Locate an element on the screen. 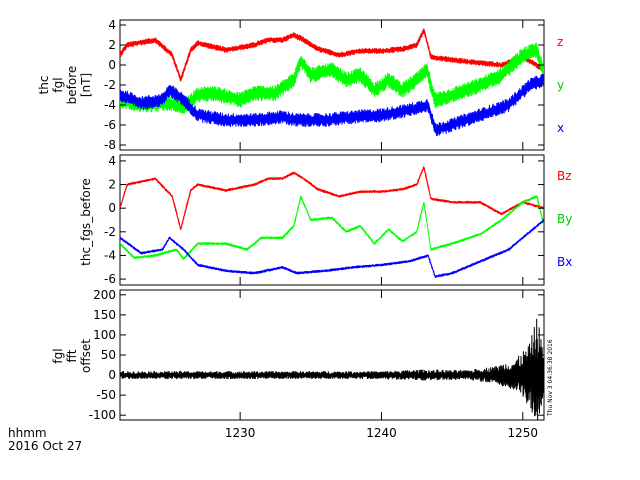 The image size is (640, 480). x-tick-label: 1240 is located at coordinates (381, 433).